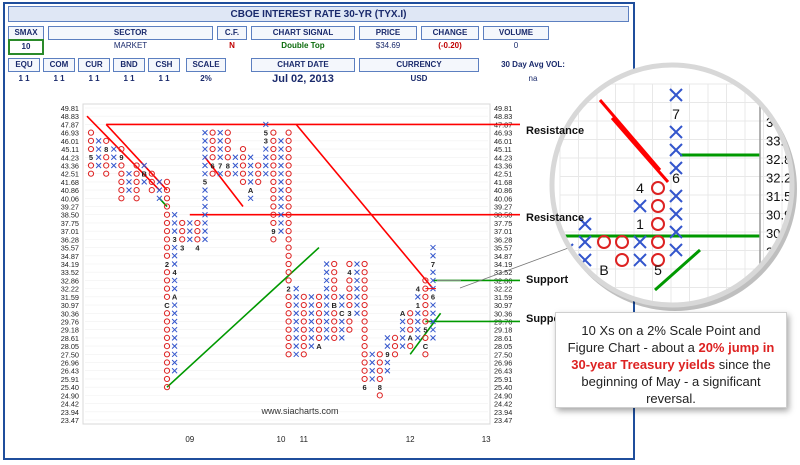  Describe the element at coordinates (70, 223) in the screenshot. I see `y-tick-label-left: 37.75` at that location.